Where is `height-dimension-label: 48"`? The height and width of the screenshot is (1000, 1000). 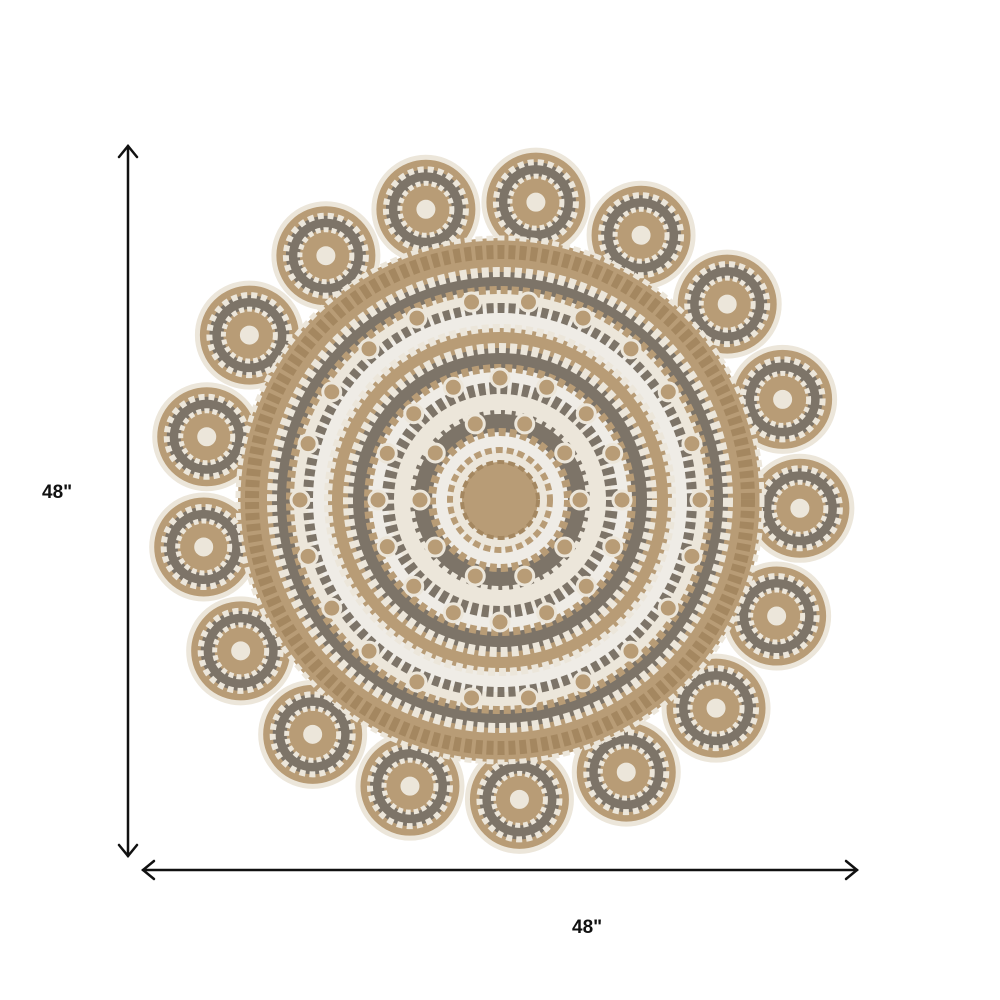 height-dimension-label: 48" is located at coordinates (57, 492).